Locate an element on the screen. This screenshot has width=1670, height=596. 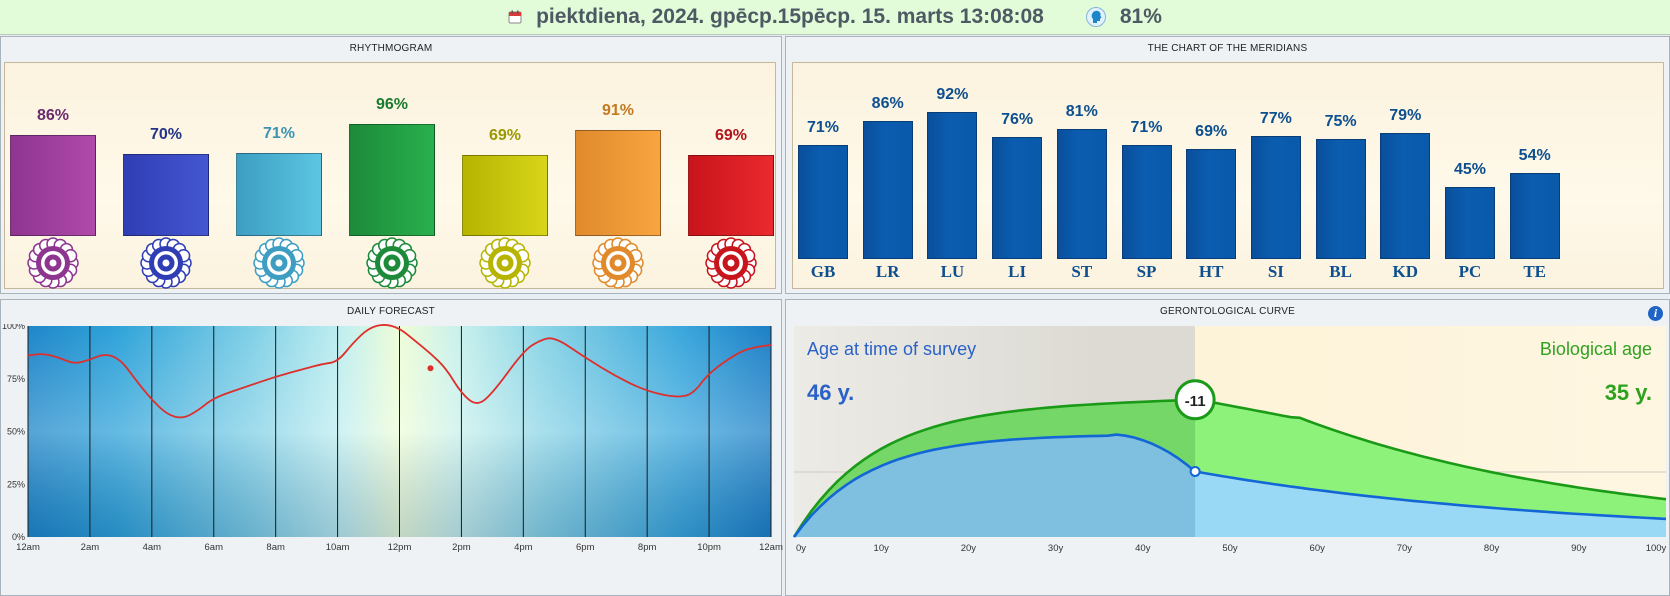
meridian-bar-si is located at coordinates (1275, 197).